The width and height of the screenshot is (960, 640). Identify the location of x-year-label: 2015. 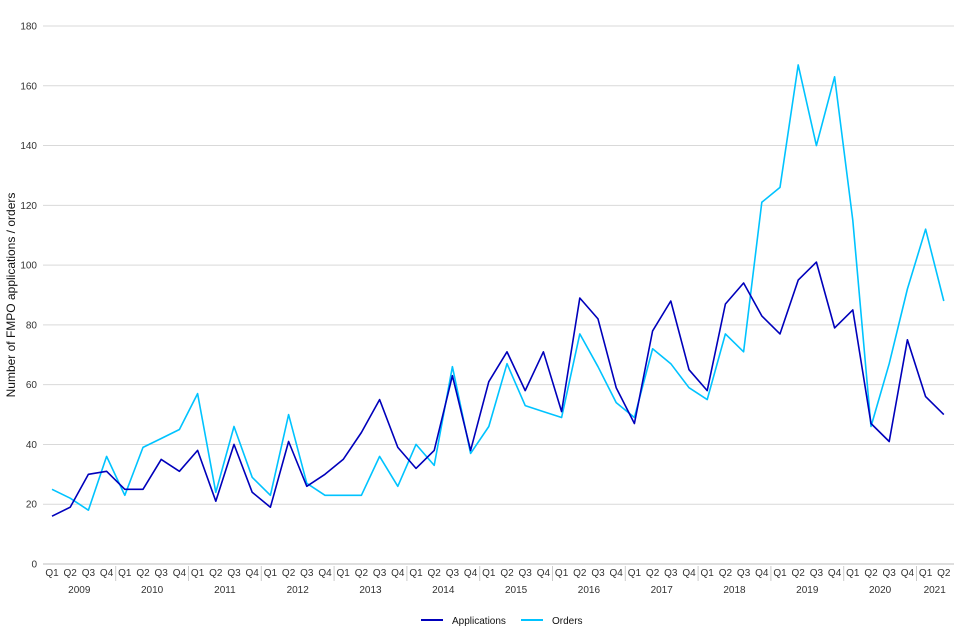
(516, 590).